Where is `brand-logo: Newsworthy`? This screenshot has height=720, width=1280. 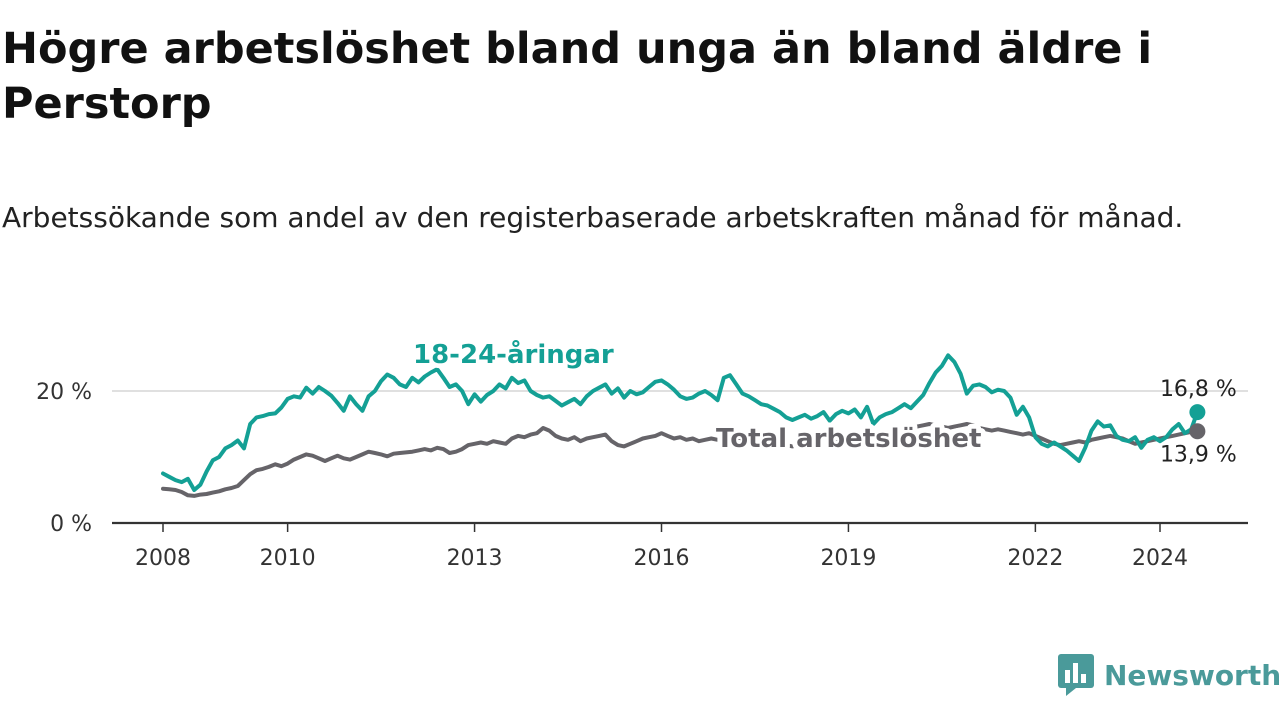 brand-logo: Newsworthy is located at coordinates (1169, 675).